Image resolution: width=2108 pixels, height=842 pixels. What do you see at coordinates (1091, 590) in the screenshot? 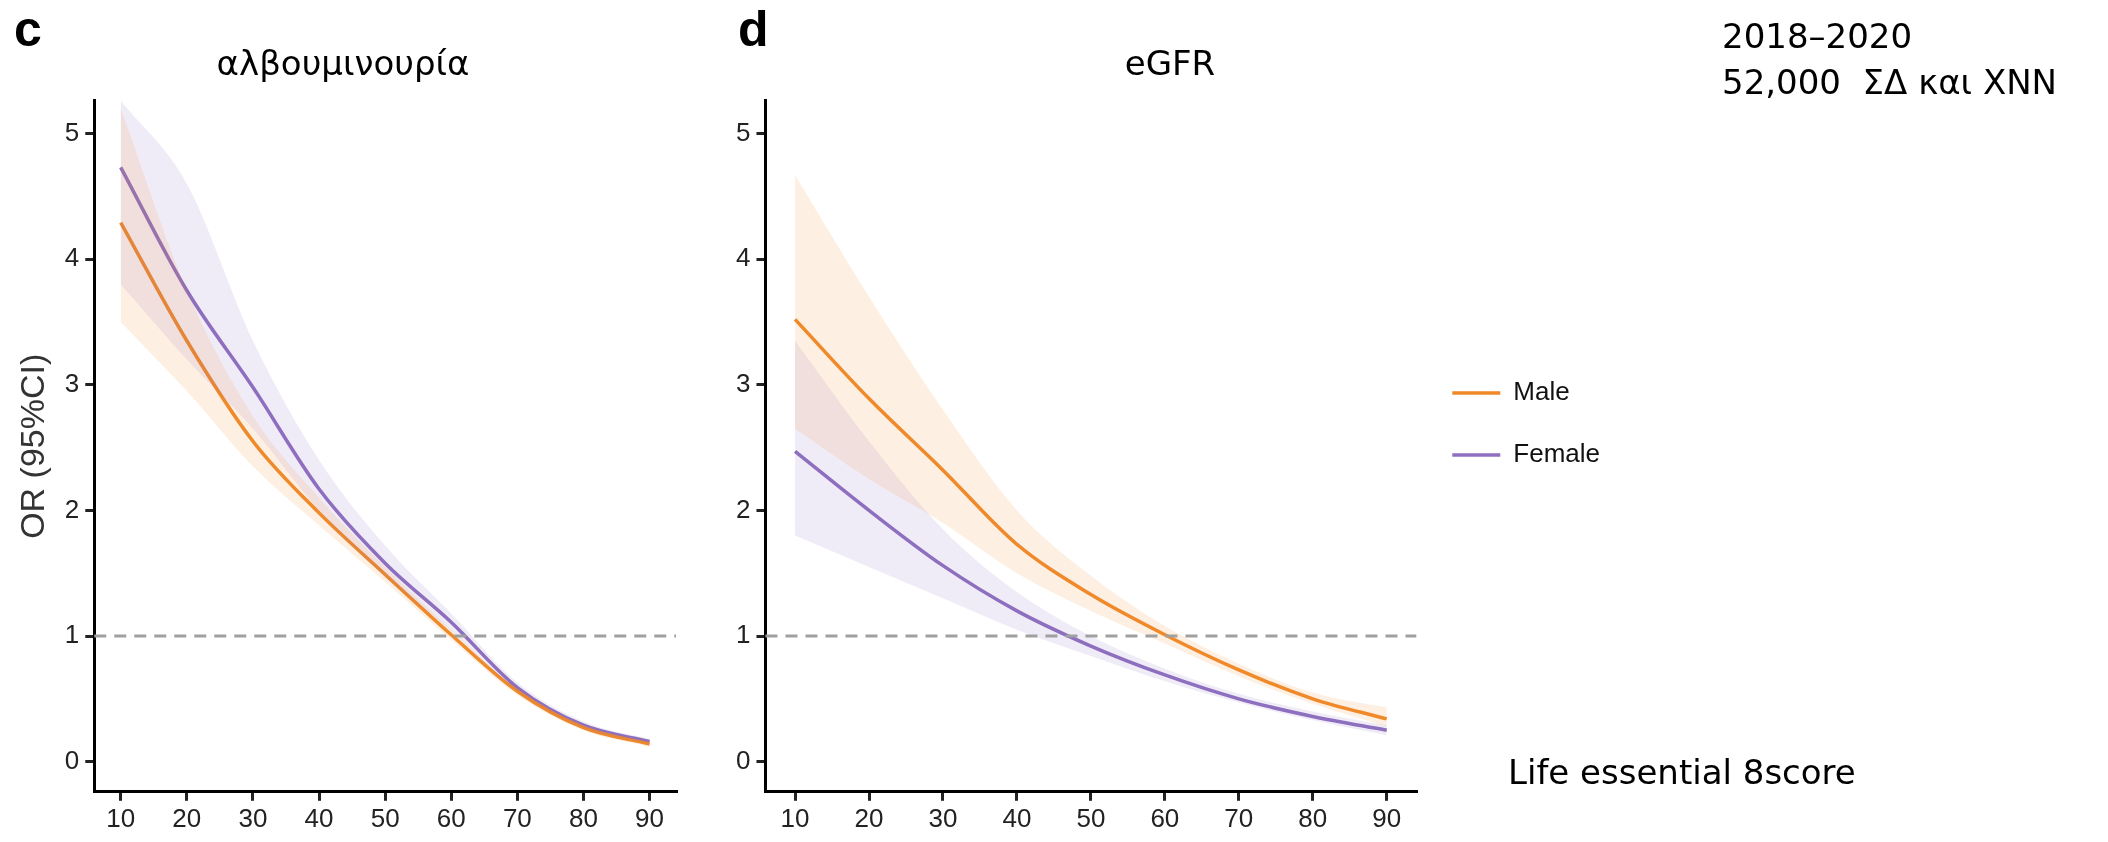
I see `line-series` at bounding box center [1091, 590].